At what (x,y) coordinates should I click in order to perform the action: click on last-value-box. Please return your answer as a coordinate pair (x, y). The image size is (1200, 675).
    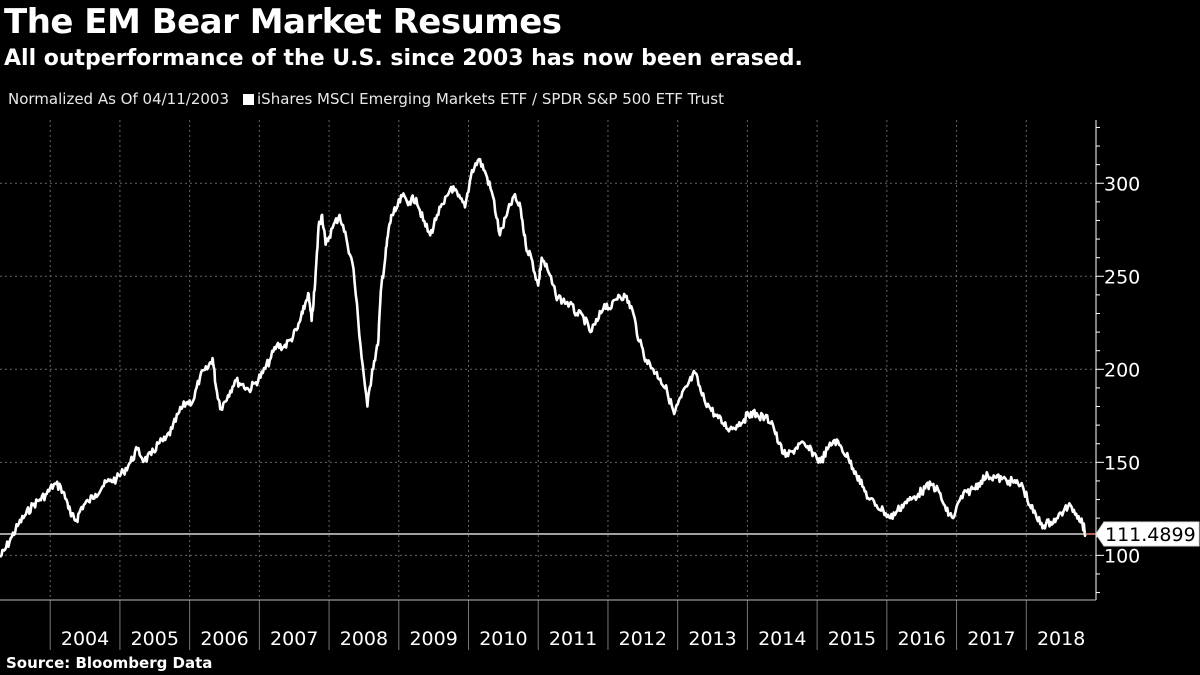
    Looking at the image, I should click on (1147, 534).